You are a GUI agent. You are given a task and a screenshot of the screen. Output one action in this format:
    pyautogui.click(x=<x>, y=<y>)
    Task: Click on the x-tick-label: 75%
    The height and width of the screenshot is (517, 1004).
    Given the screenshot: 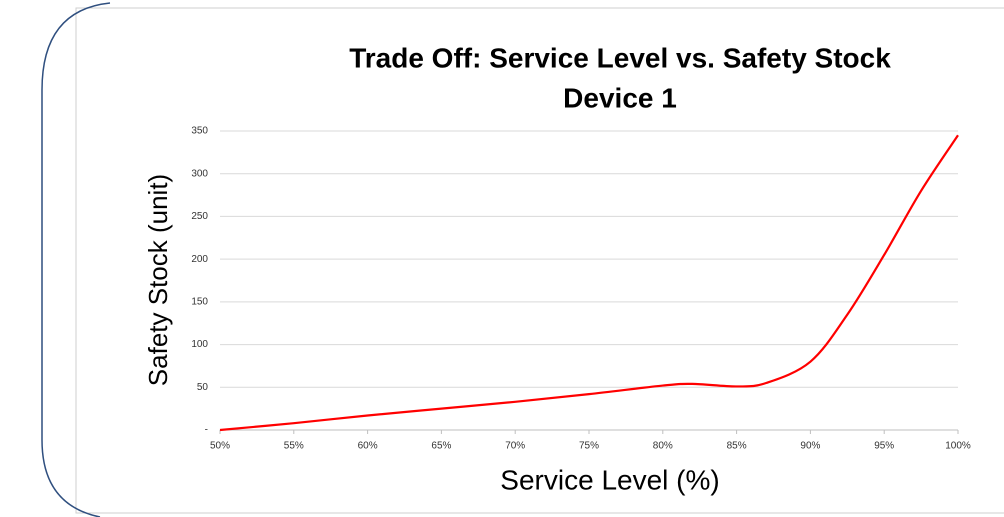 What is the action you would take?
    pyautogui.click(x=589, y=446)
    